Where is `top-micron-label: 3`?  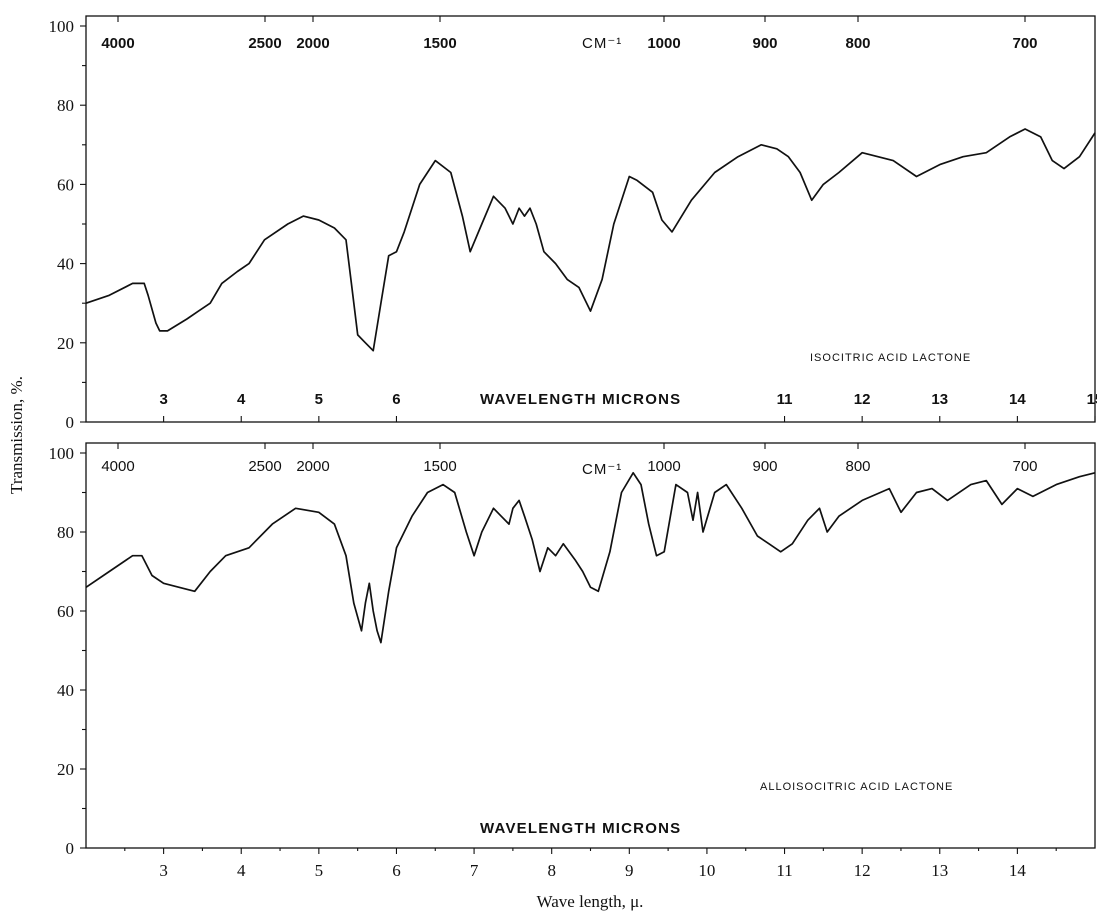
top-micron-label: 3 is located at coordinates (163, 399).